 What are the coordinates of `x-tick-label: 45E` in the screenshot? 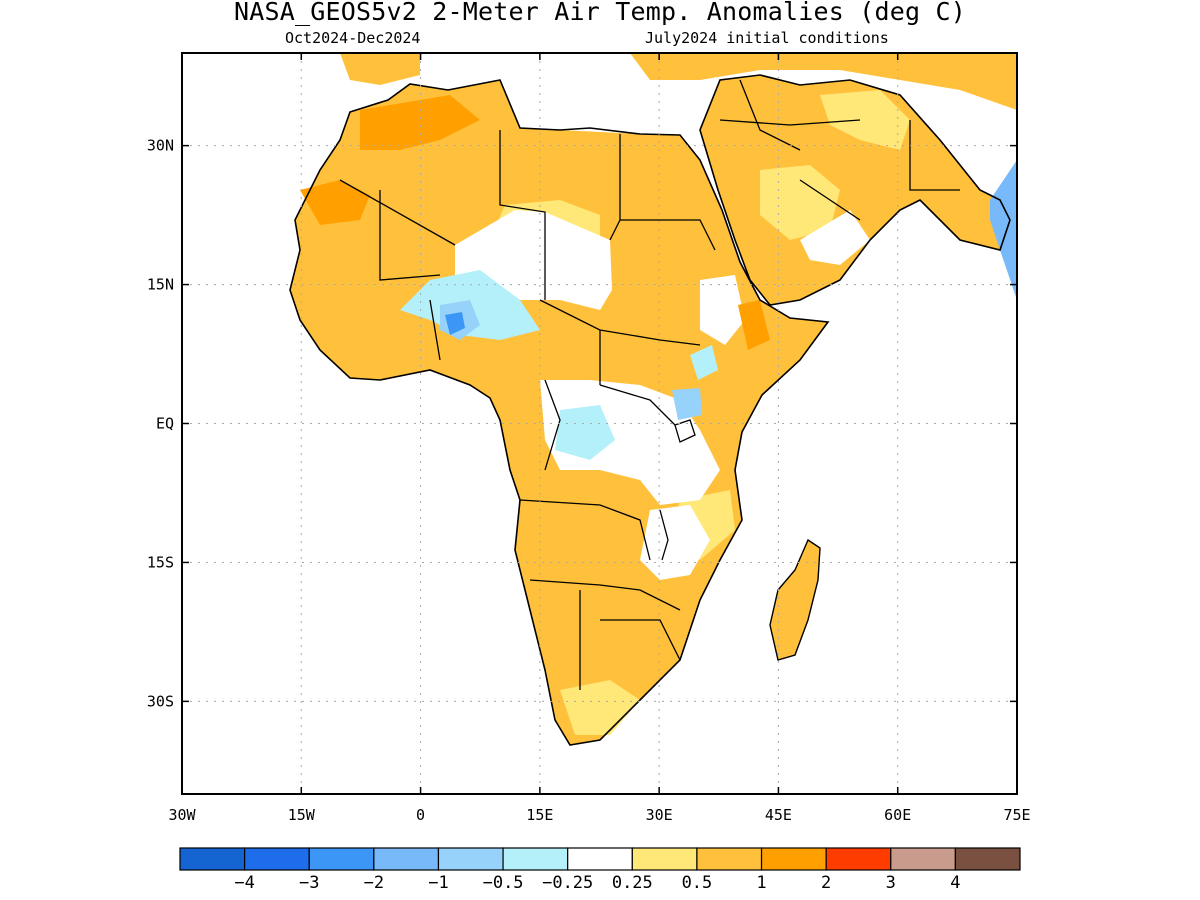 It's located at (778, 815).